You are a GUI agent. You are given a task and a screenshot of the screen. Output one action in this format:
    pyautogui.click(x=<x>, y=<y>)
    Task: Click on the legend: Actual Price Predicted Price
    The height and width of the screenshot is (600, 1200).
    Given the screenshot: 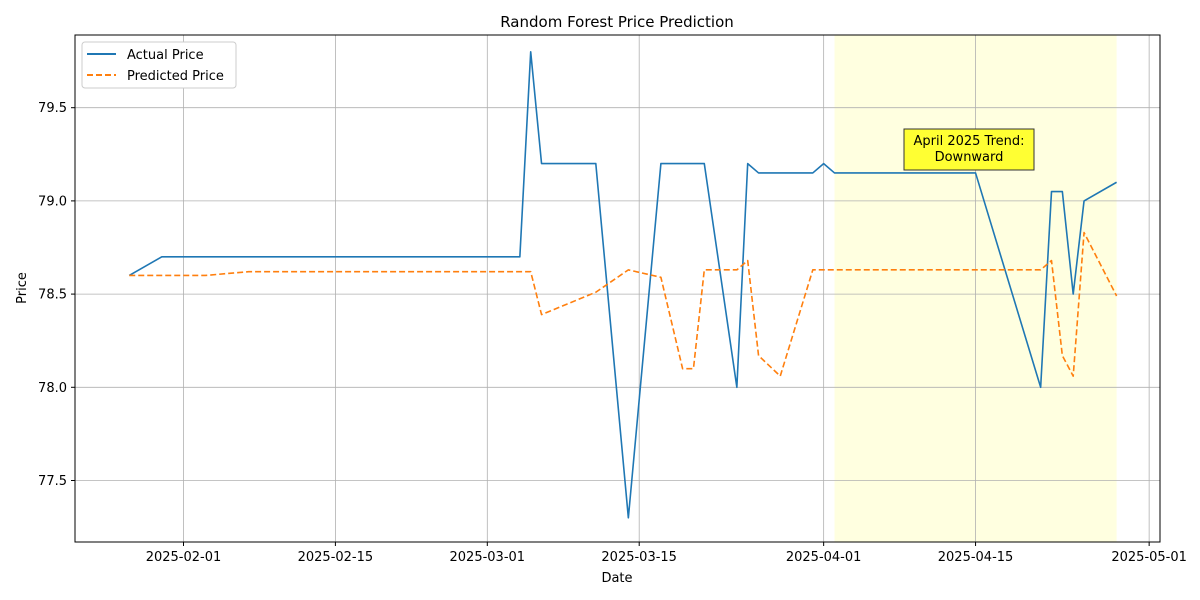 What is the action you would take?
    pyautogui.click(x=159, y=65)
    